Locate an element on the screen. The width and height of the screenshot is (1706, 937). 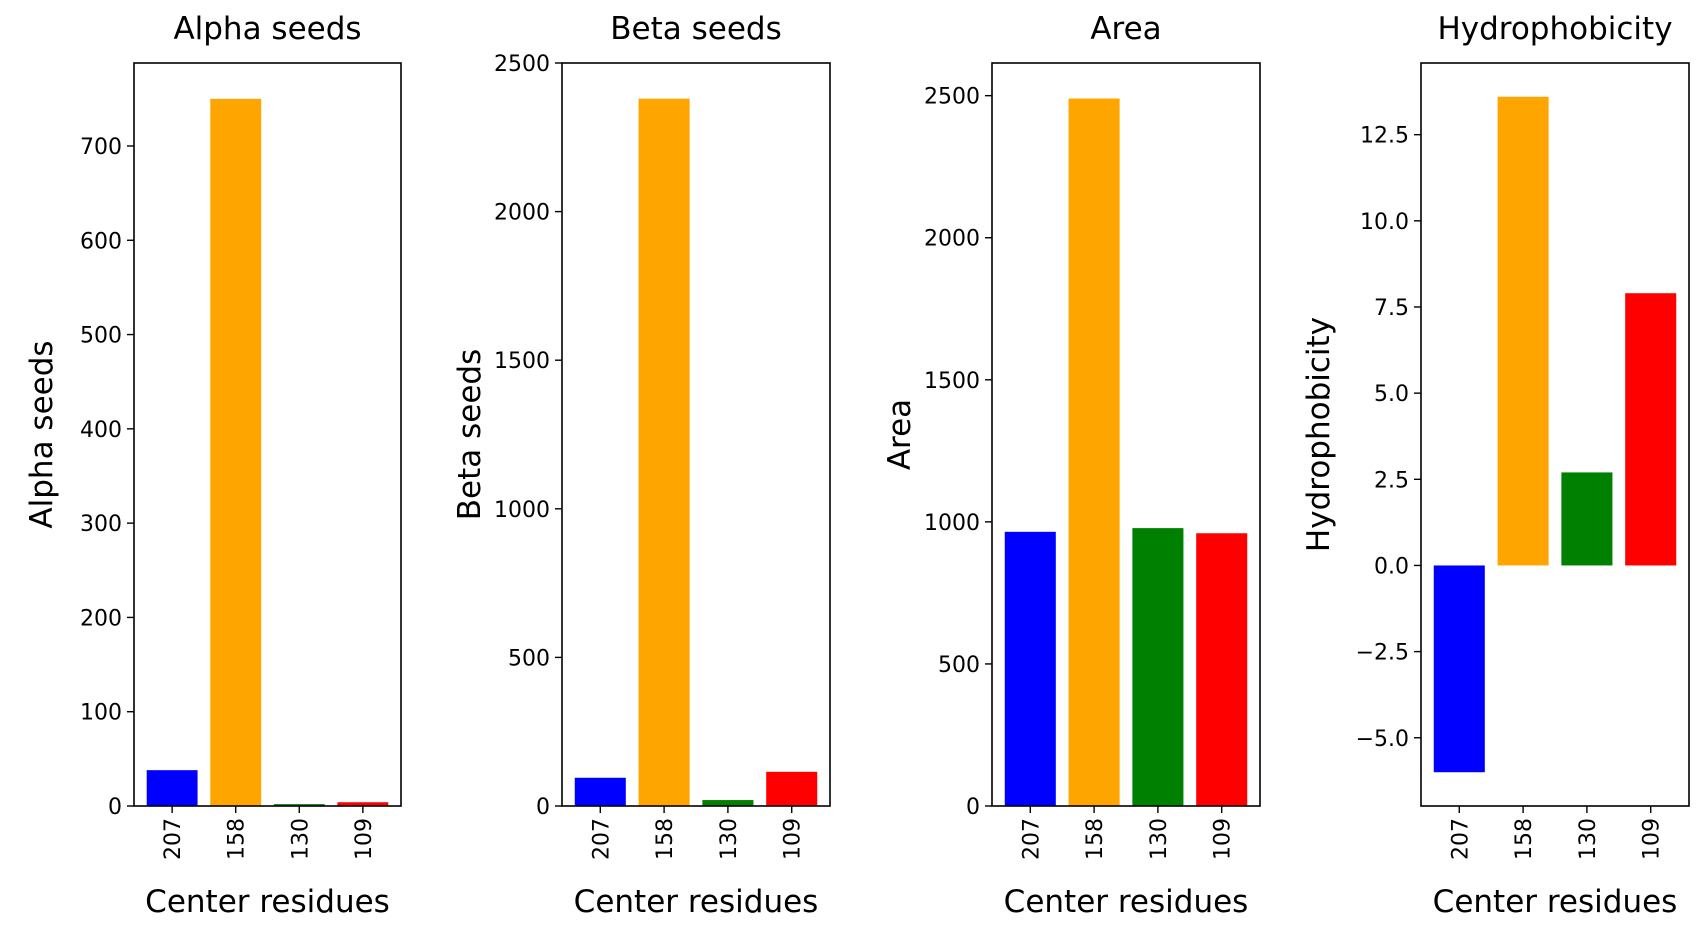
y-tick-label: 10.0 is located at coordinates (1384, 222).